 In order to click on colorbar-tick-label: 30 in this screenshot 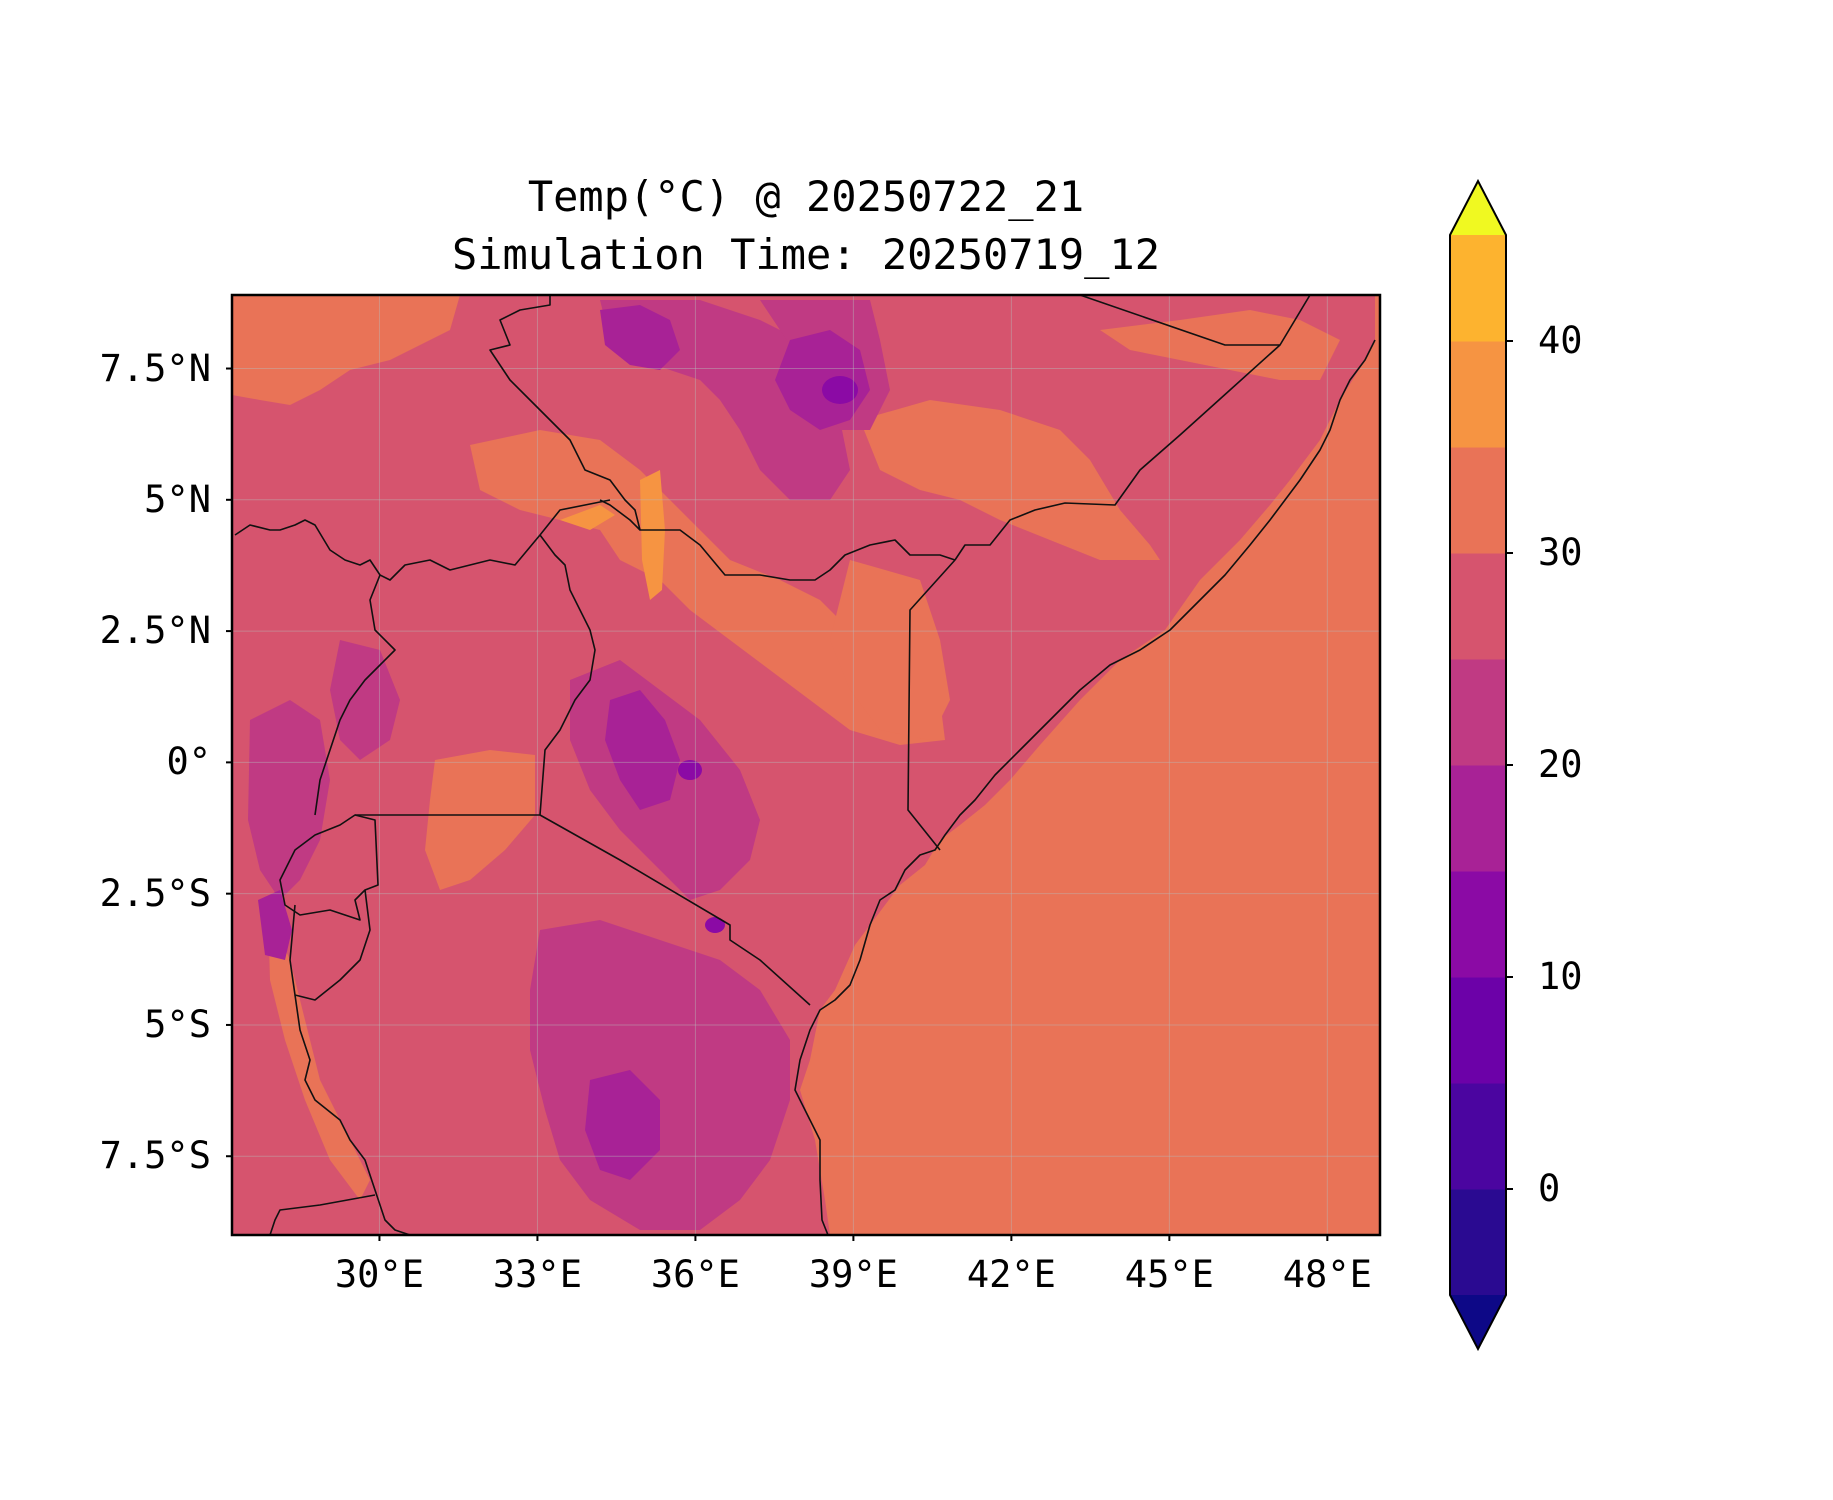, I will do `click(1560, 552)`.